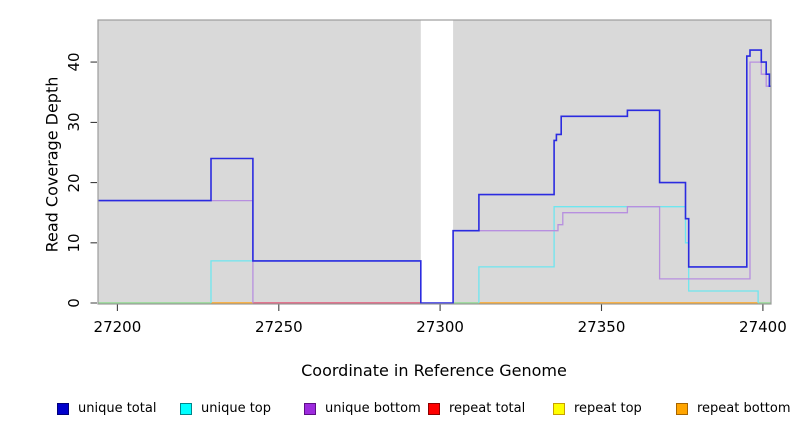 This screenshot has height=432, width=792. Describe the element at coordinates (373, 408) in the screenshot. I see `legend-label: unique bottom` at that location.